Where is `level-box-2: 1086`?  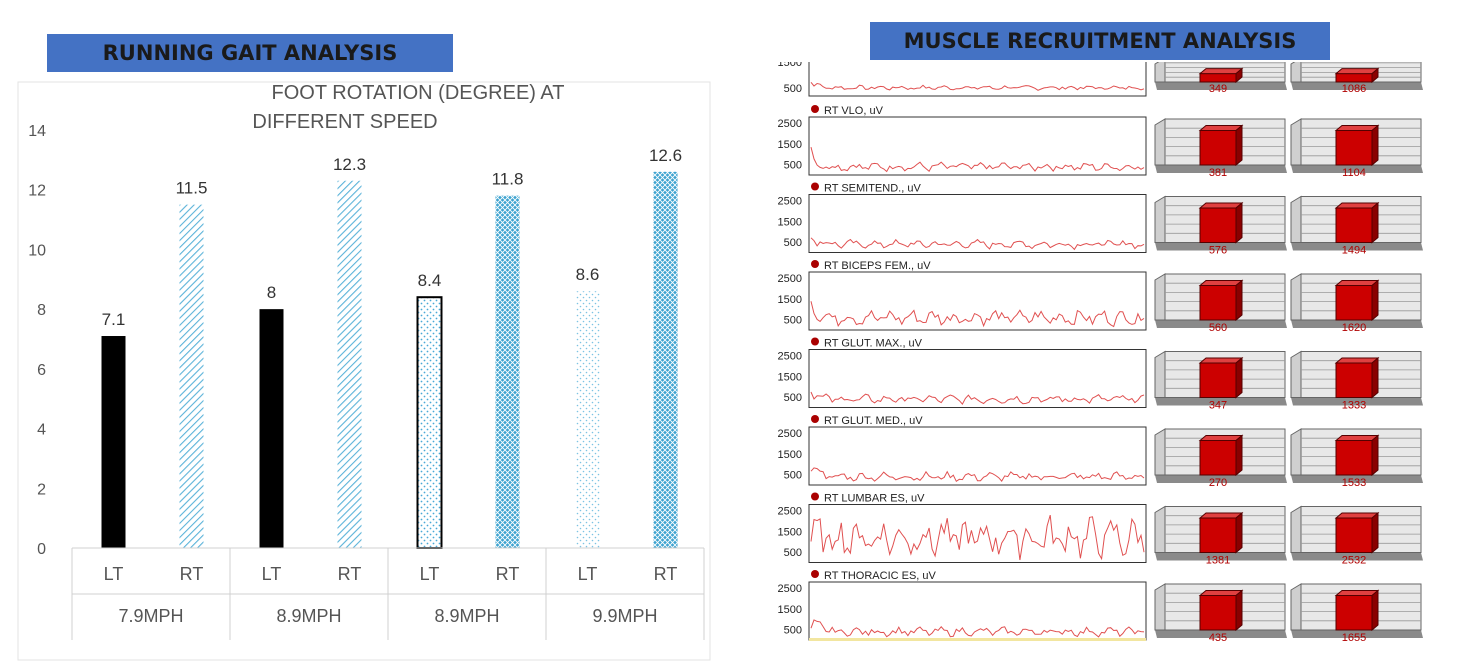
level-box-2: 1086 is located at coordinates (1356, 78).